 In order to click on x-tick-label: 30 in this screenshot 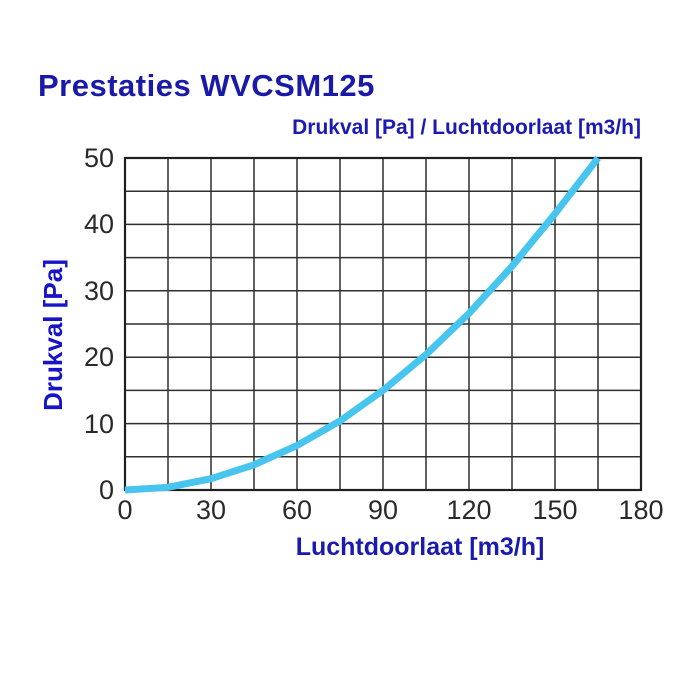, I will do `click(211, 510)`.